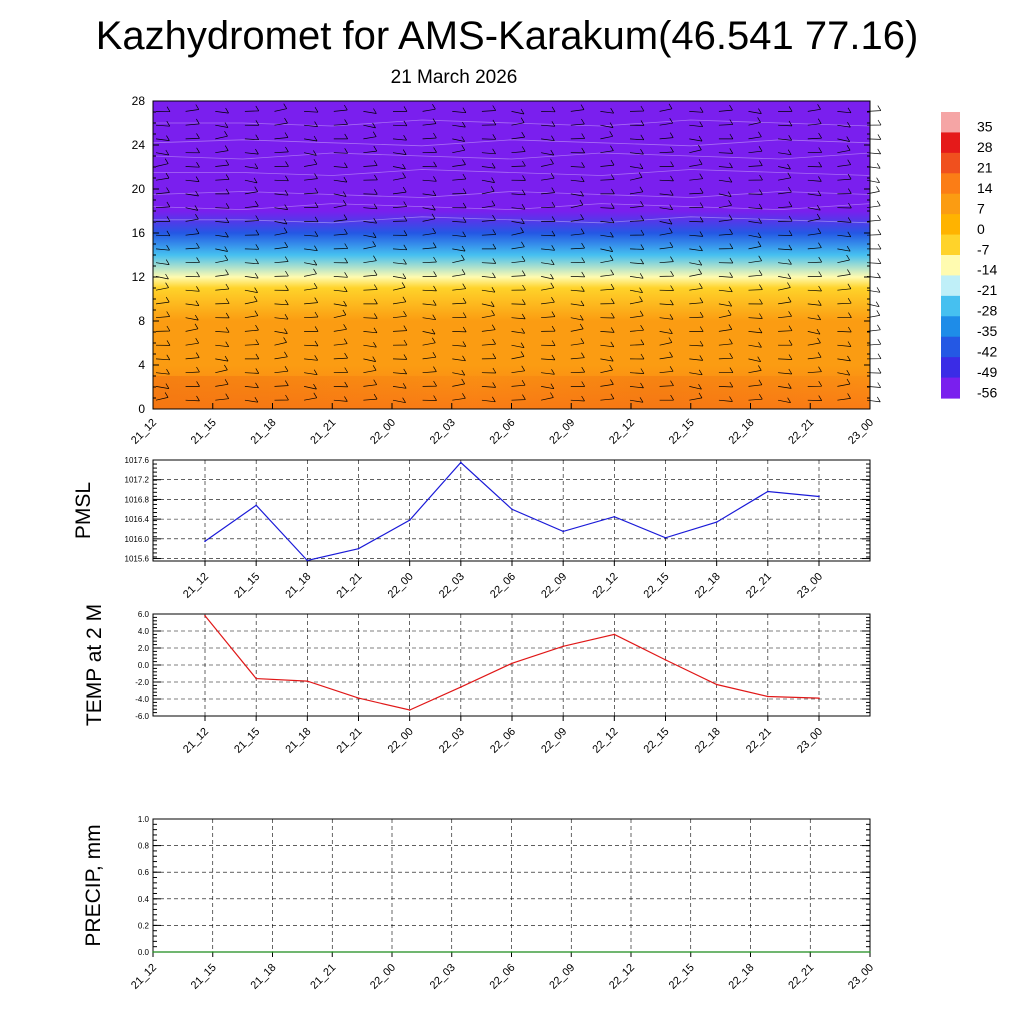  Describe the element at coordinates (139, 101) in the screenshot. I see `y-tick-label: 28` at that location.